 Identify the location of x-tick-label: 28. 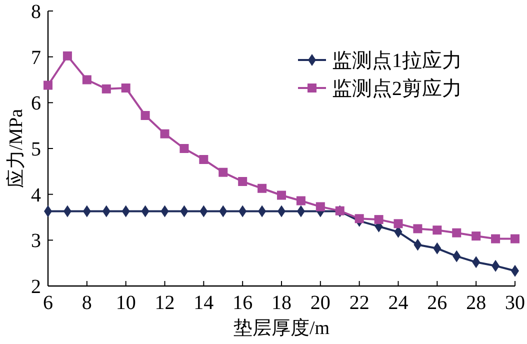
(476, 303).